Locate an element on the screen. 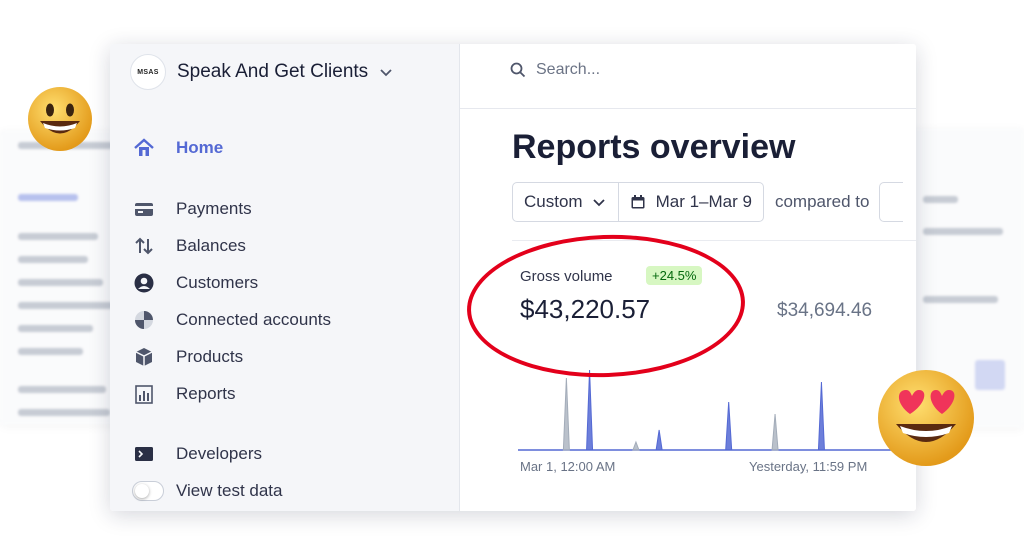  account-switcher: MSAS Speak And Get Clients is located at coordinates (262, 72).